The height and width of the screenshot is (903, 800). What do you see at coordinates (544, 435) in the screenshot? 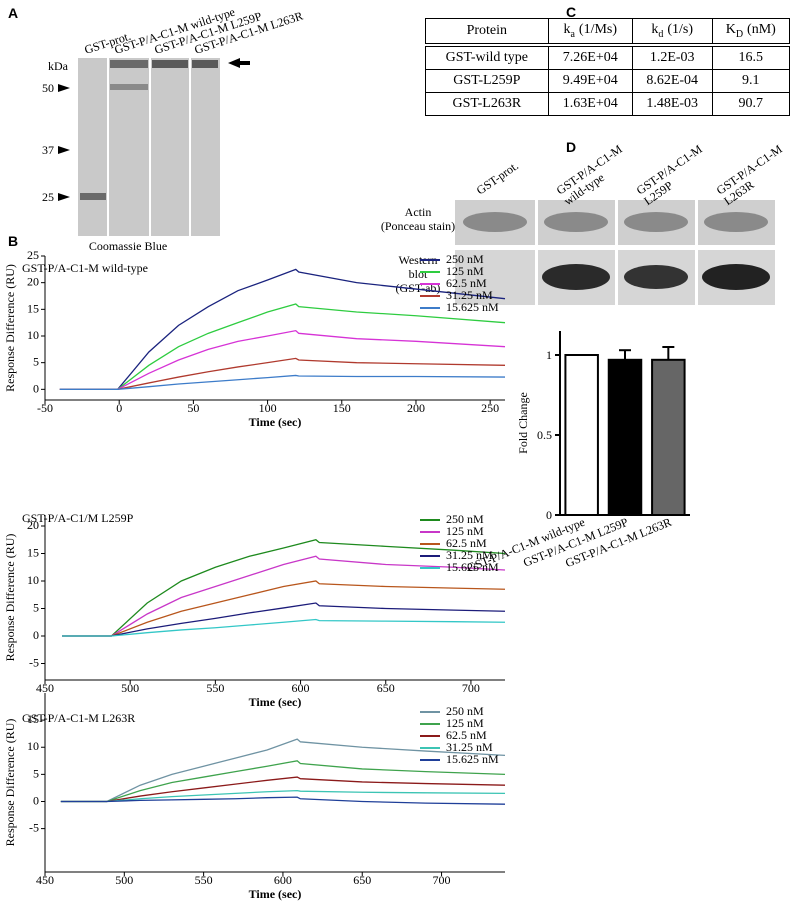
I see `y-tick-label: 0.5` at bounding box center [544, 435].